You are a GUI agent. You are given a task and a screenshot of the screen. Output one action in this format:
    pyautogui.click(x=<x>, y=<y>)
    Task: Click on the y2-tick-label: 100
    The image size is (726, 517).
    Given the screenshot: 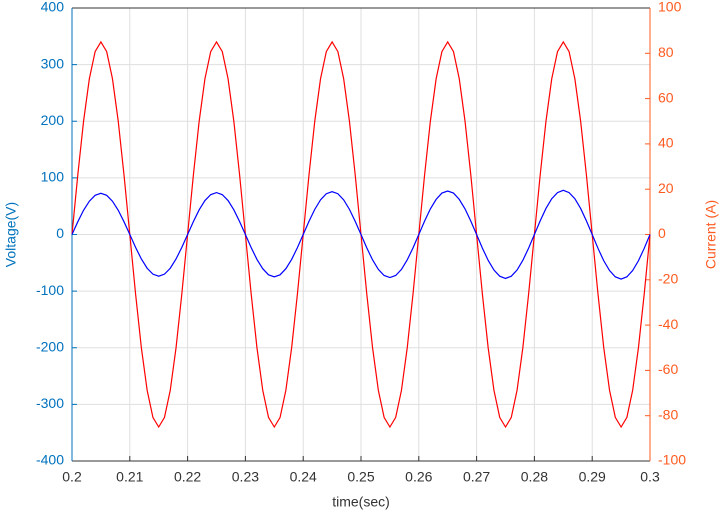 What is the action you would take?
    pyautogui.click(x=670, y=7)
    